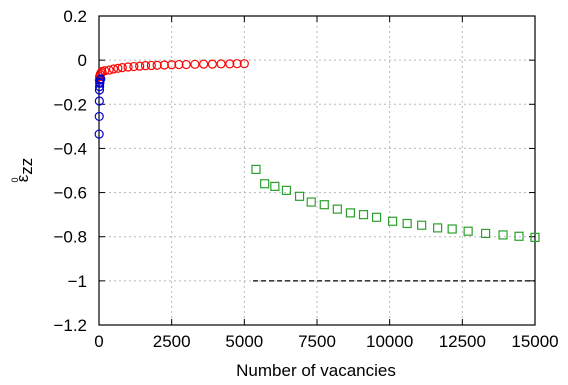  What do you see at coordinates (389, 341) in the screenshot?
I see `x-tick-label: 10000` at bounding box center [389, 341].